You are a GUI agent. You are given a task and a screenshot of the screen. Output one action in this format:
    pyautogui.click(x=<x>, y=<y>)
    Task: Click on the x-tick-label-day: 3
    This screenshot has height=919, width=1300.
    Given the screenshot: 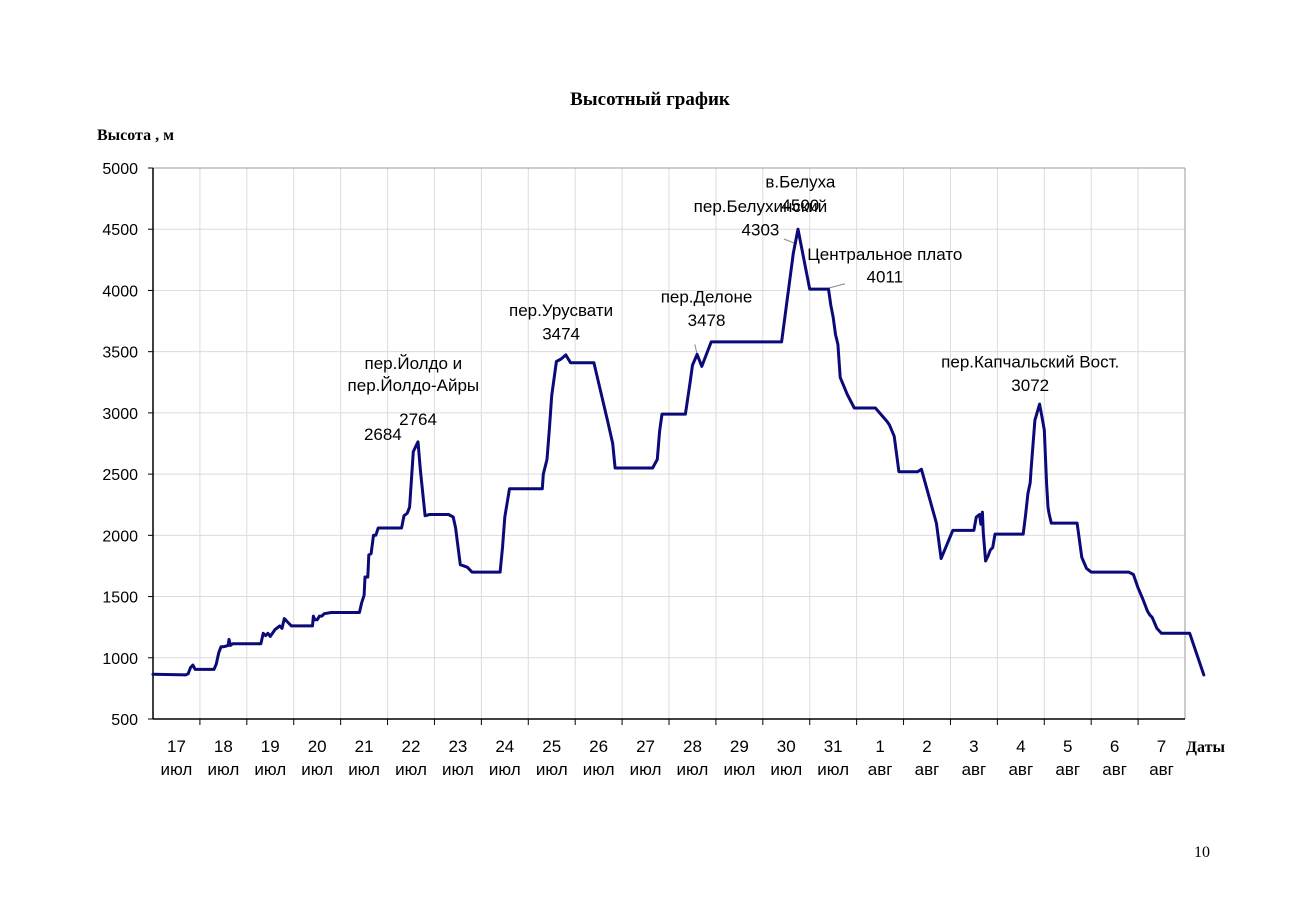 What is the action you would take?
    pyautogui.click(x=973, y=746)
    